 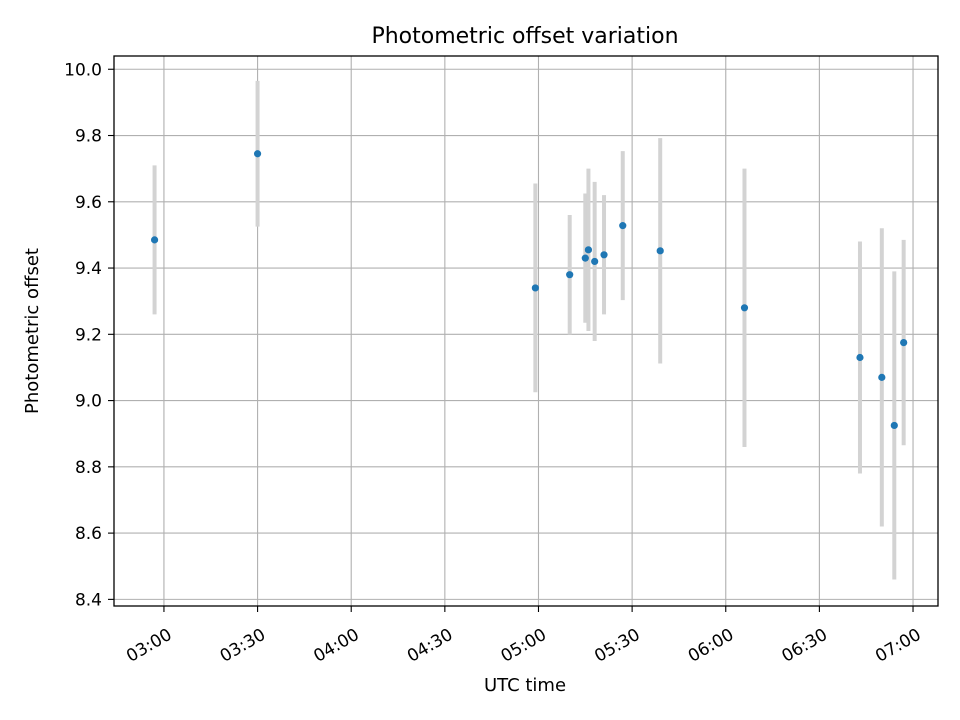 I want to click on y-tick-label: 8.8, so click(x=88, y=468).